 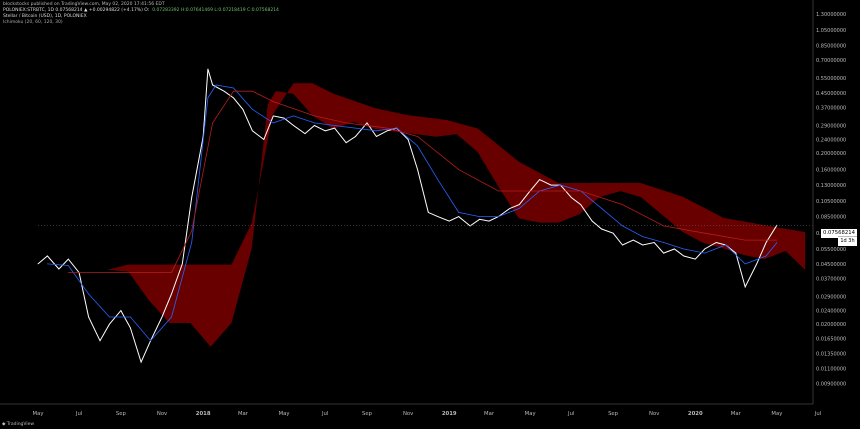 What do you see at coordinates (831, 298) in the screenshot?
I see `y-tick-label: 0.02900000` at bounding box center [831, 298].